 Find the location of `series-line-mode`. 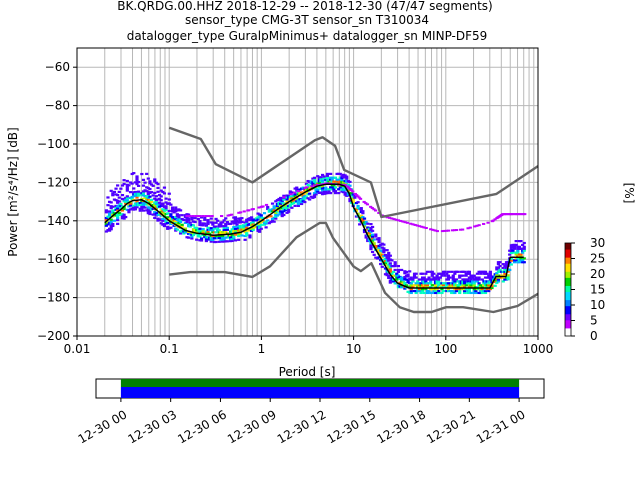

series-line-mode is located at coordinates (314, 236).